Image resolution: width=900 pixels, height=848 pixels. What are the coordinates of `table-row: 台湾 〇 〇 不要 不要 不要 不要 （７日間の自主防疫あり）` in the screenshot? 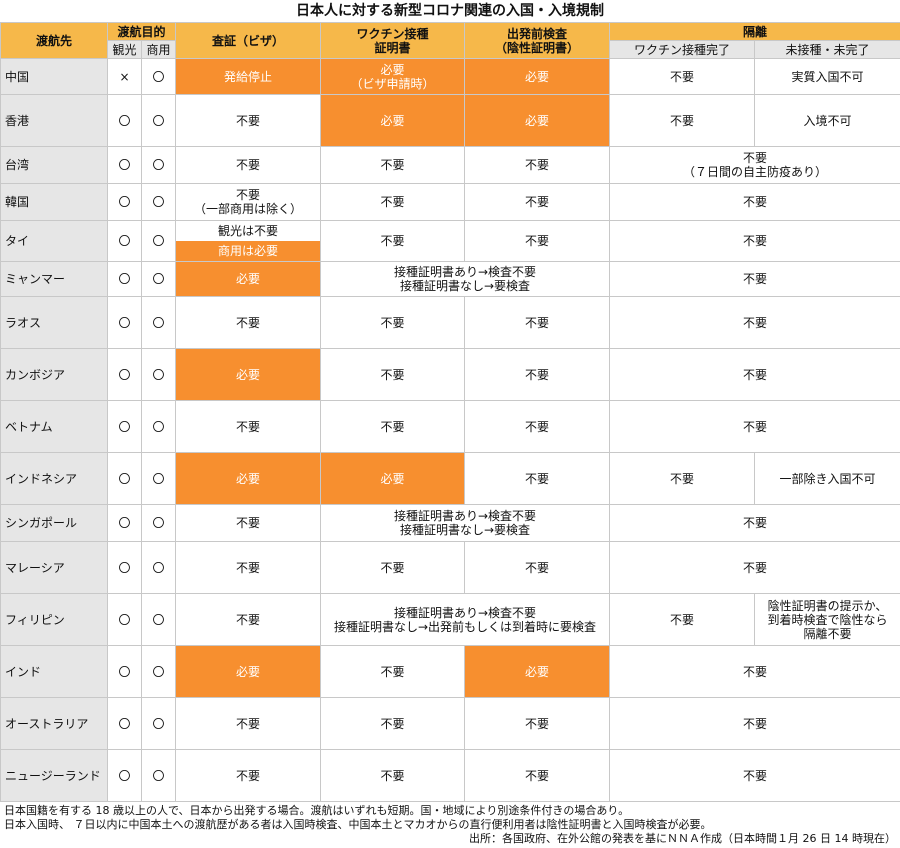 It's located at (450, 165).